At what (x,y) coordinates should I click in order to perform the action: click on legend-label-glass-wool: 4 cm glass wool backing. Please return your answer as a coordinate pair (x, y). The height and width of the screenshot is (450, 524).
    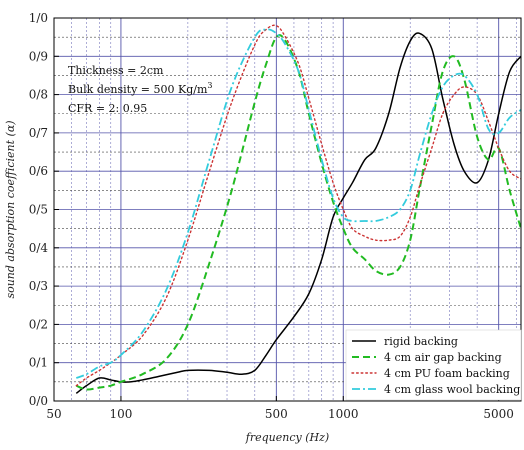
    Looking at the image, I should click on (452, 389).